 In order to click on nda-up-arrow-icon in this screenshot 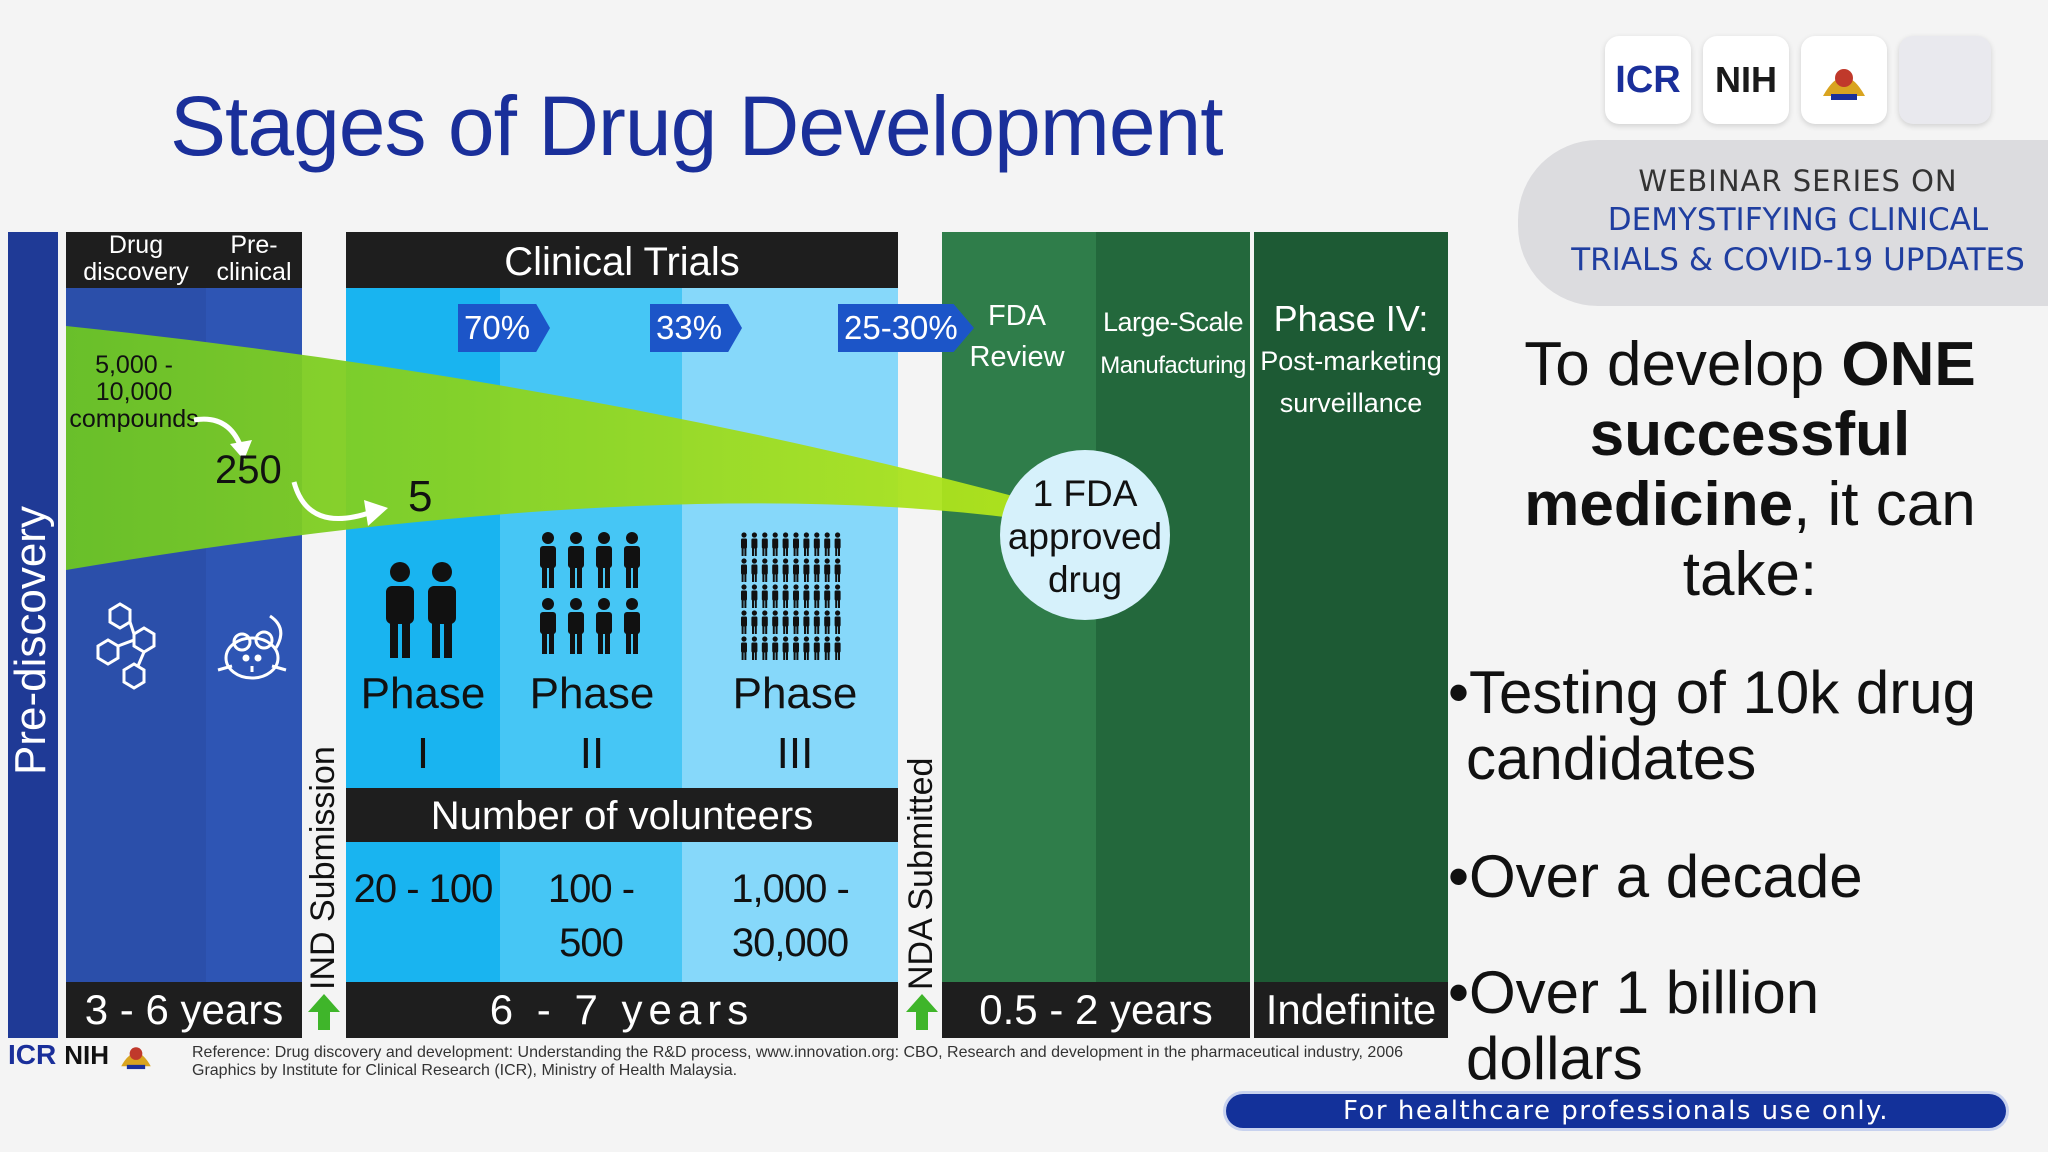, I will do `click(922, 1012)`.